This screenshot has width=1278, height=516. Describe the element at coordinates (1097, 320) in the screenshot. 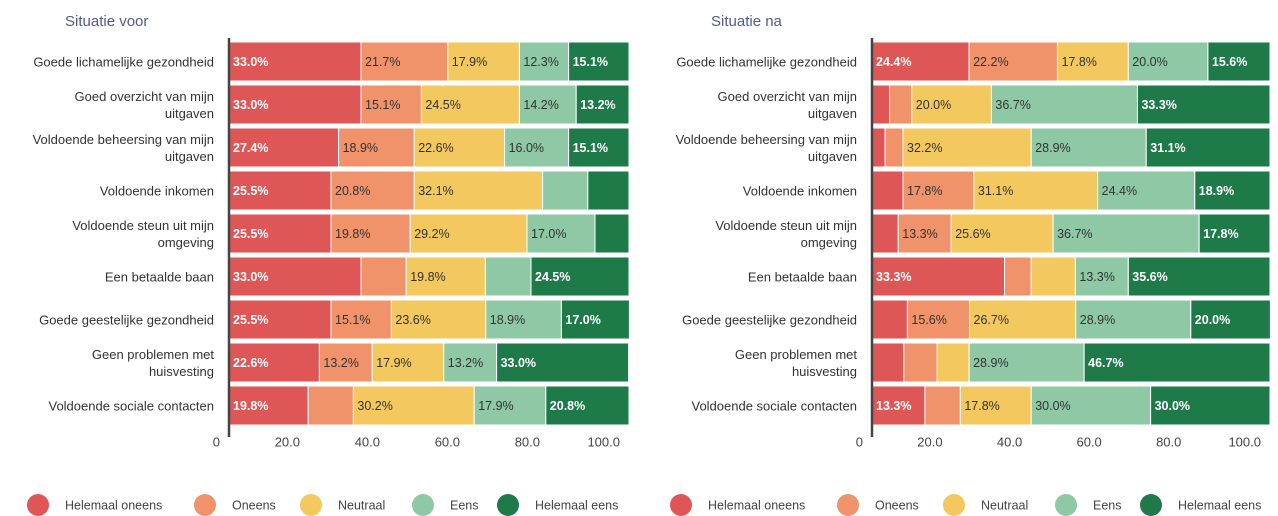

I see `value-label: 28.9%` at that location.